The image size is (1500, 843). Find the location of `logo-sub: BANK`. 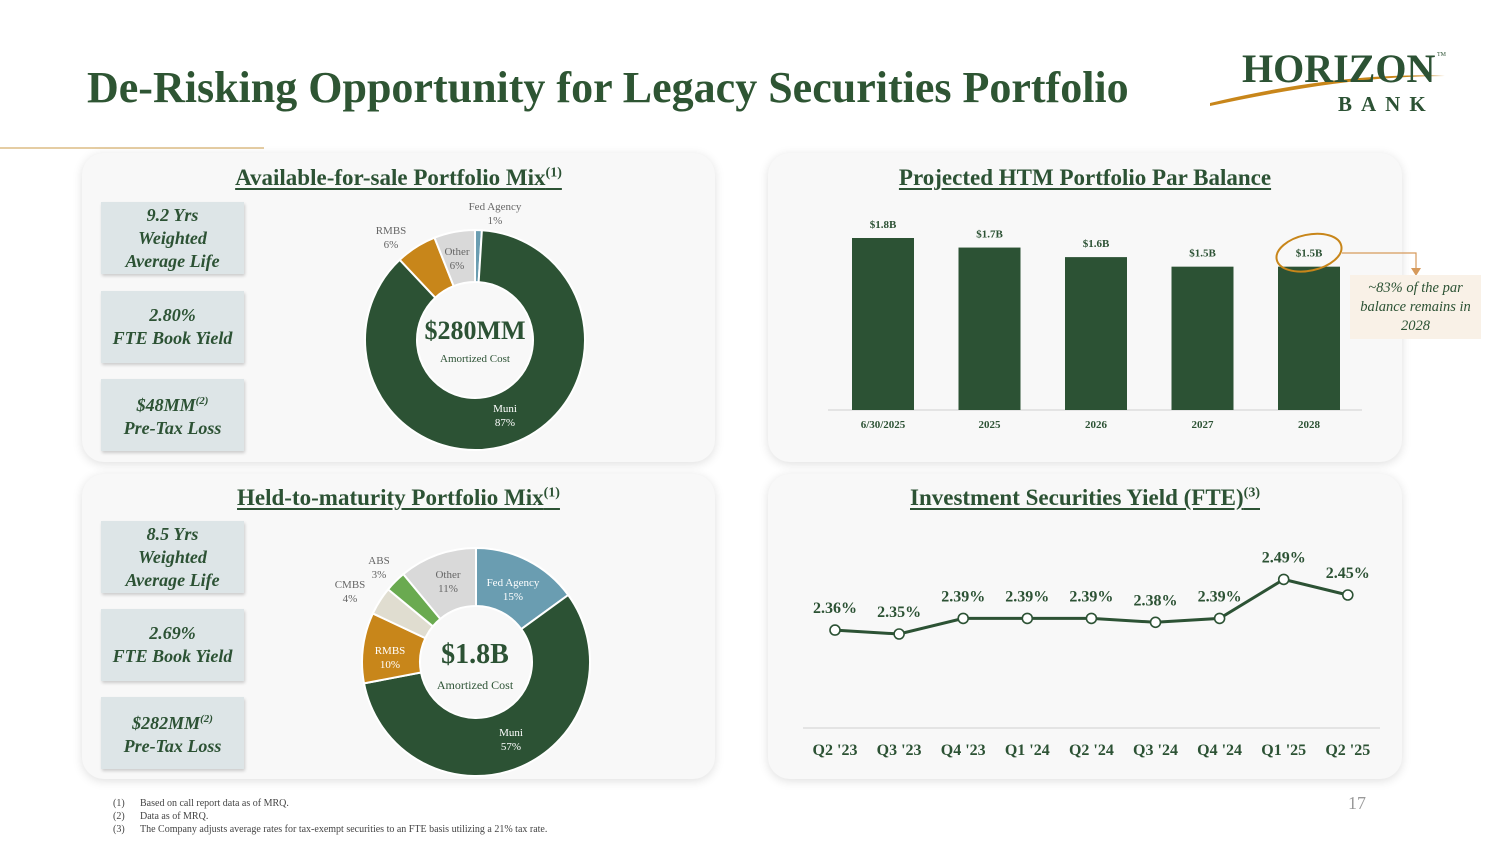

logo-sub: BANK is located at coordinates (1386, 104).